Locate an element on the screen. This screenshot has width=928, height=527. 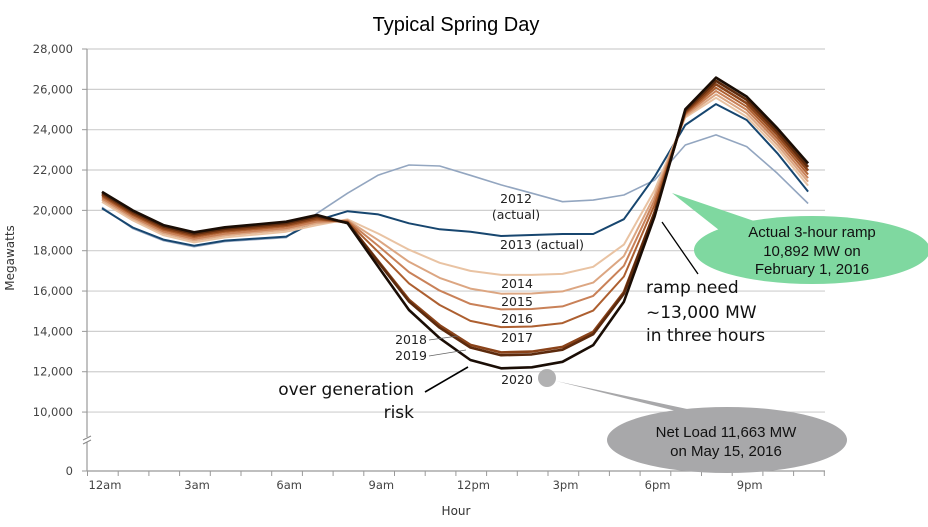
gray-callout: Net Load 11,663 MW on May 15, 2016 is located at coordinates (692, 421).